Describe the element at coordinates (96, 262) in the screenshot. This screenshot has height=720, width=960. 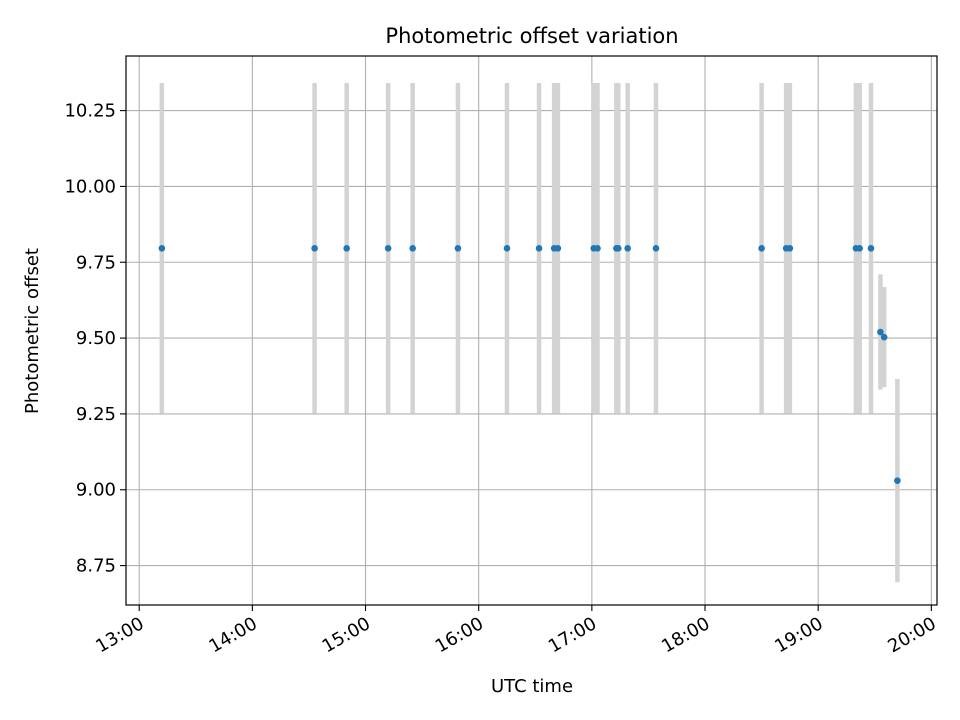
I see `y-tick-label: 9.75` at that location.